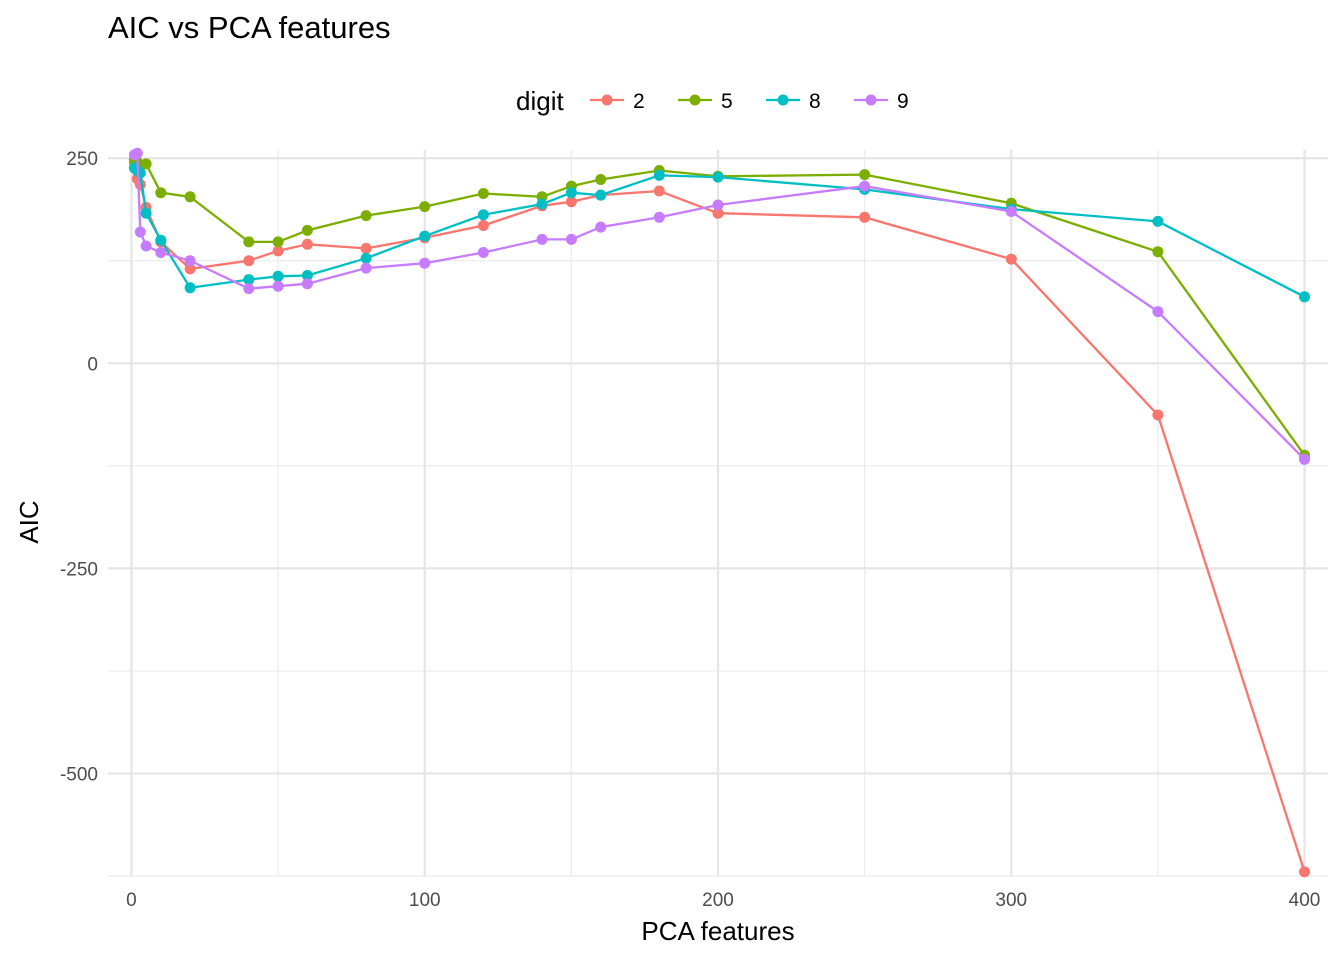 Image resolution: width=1344 pixels, height=960 pixels. What do you see at coordinates (881, 101) in the screenshot?
I see `legend-item-9: 9` at bounding box center [881, 101].